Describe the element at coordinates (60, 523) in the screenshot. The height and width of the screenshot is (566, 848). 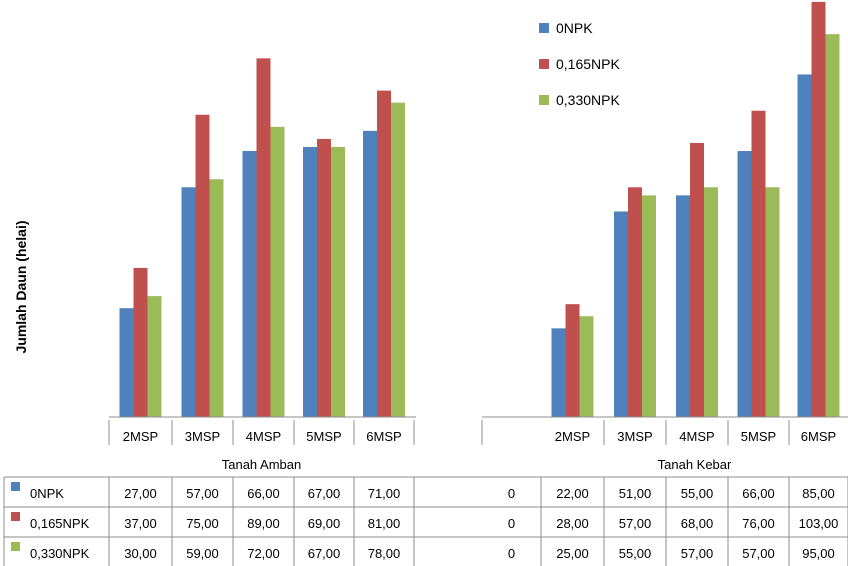
I see `table-row-label: 0,165NPK` at that location.